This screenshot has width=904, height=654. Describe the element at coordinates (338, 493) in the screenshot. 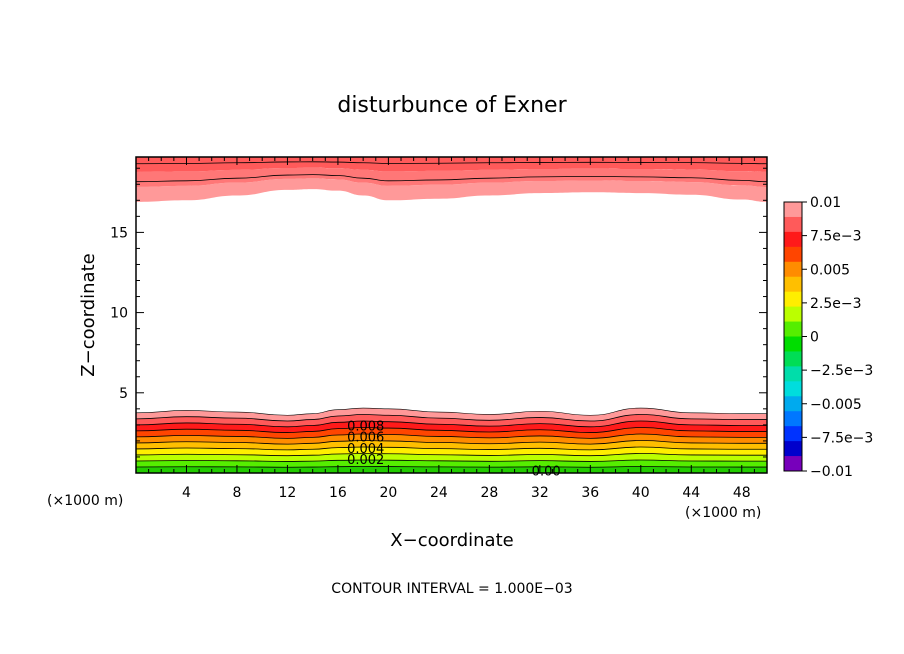

I see `x-tick-label: 16` at that location.